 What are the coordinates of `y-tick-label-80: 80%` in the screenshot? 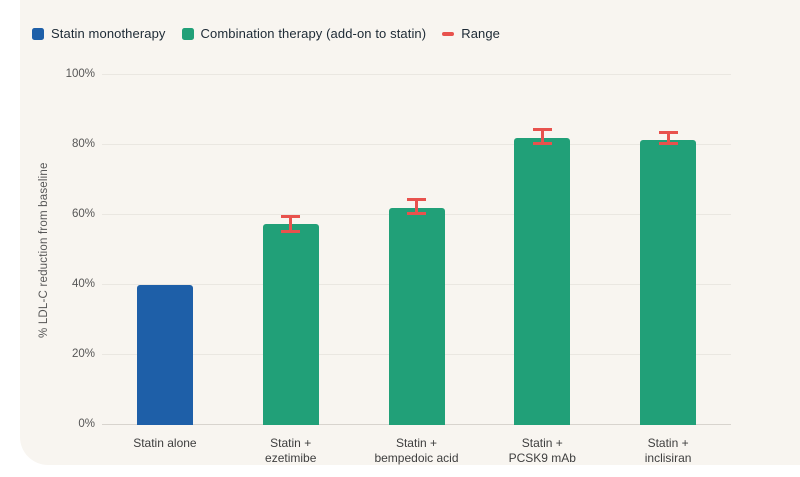 It's located at (83, 144).